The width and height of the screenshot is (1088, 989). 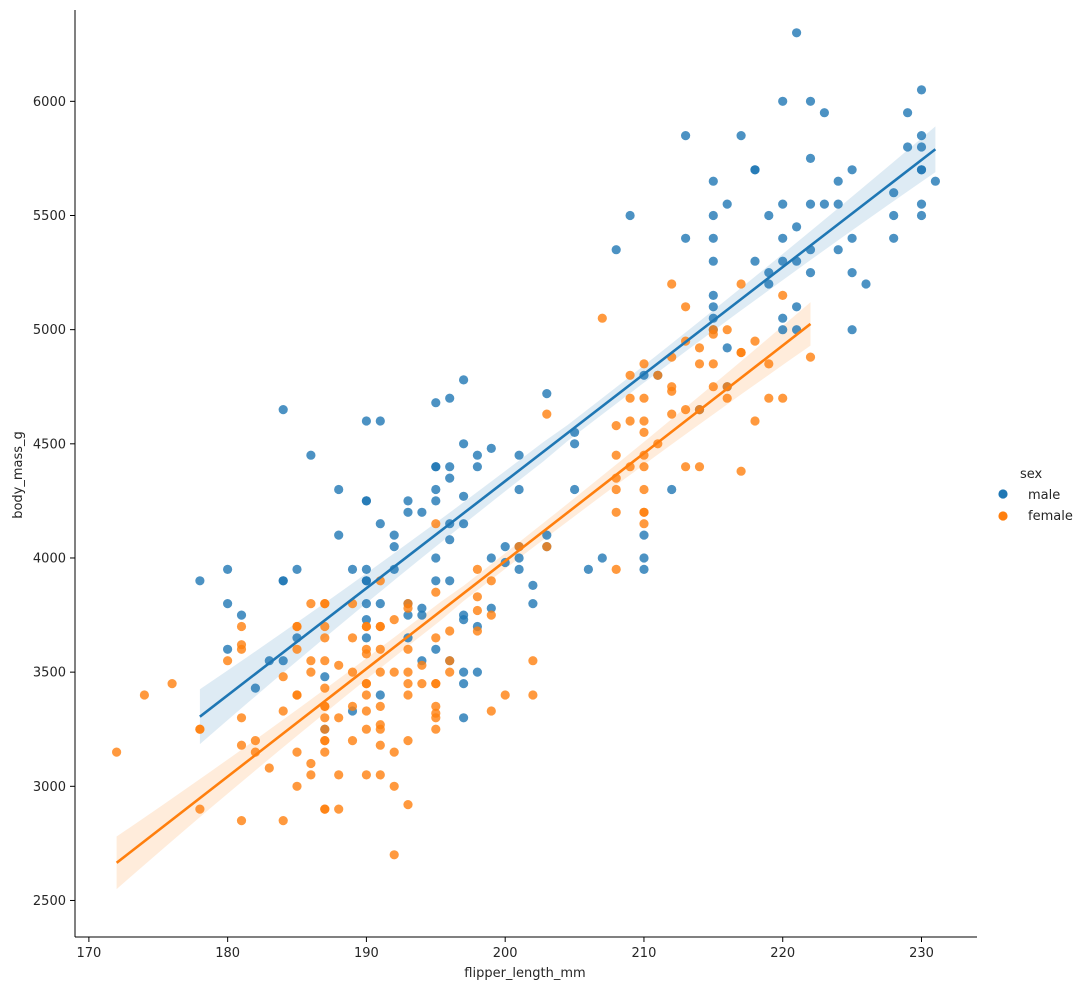 I want to click on y-tick-label: 5000, so click(x=49, y=330).